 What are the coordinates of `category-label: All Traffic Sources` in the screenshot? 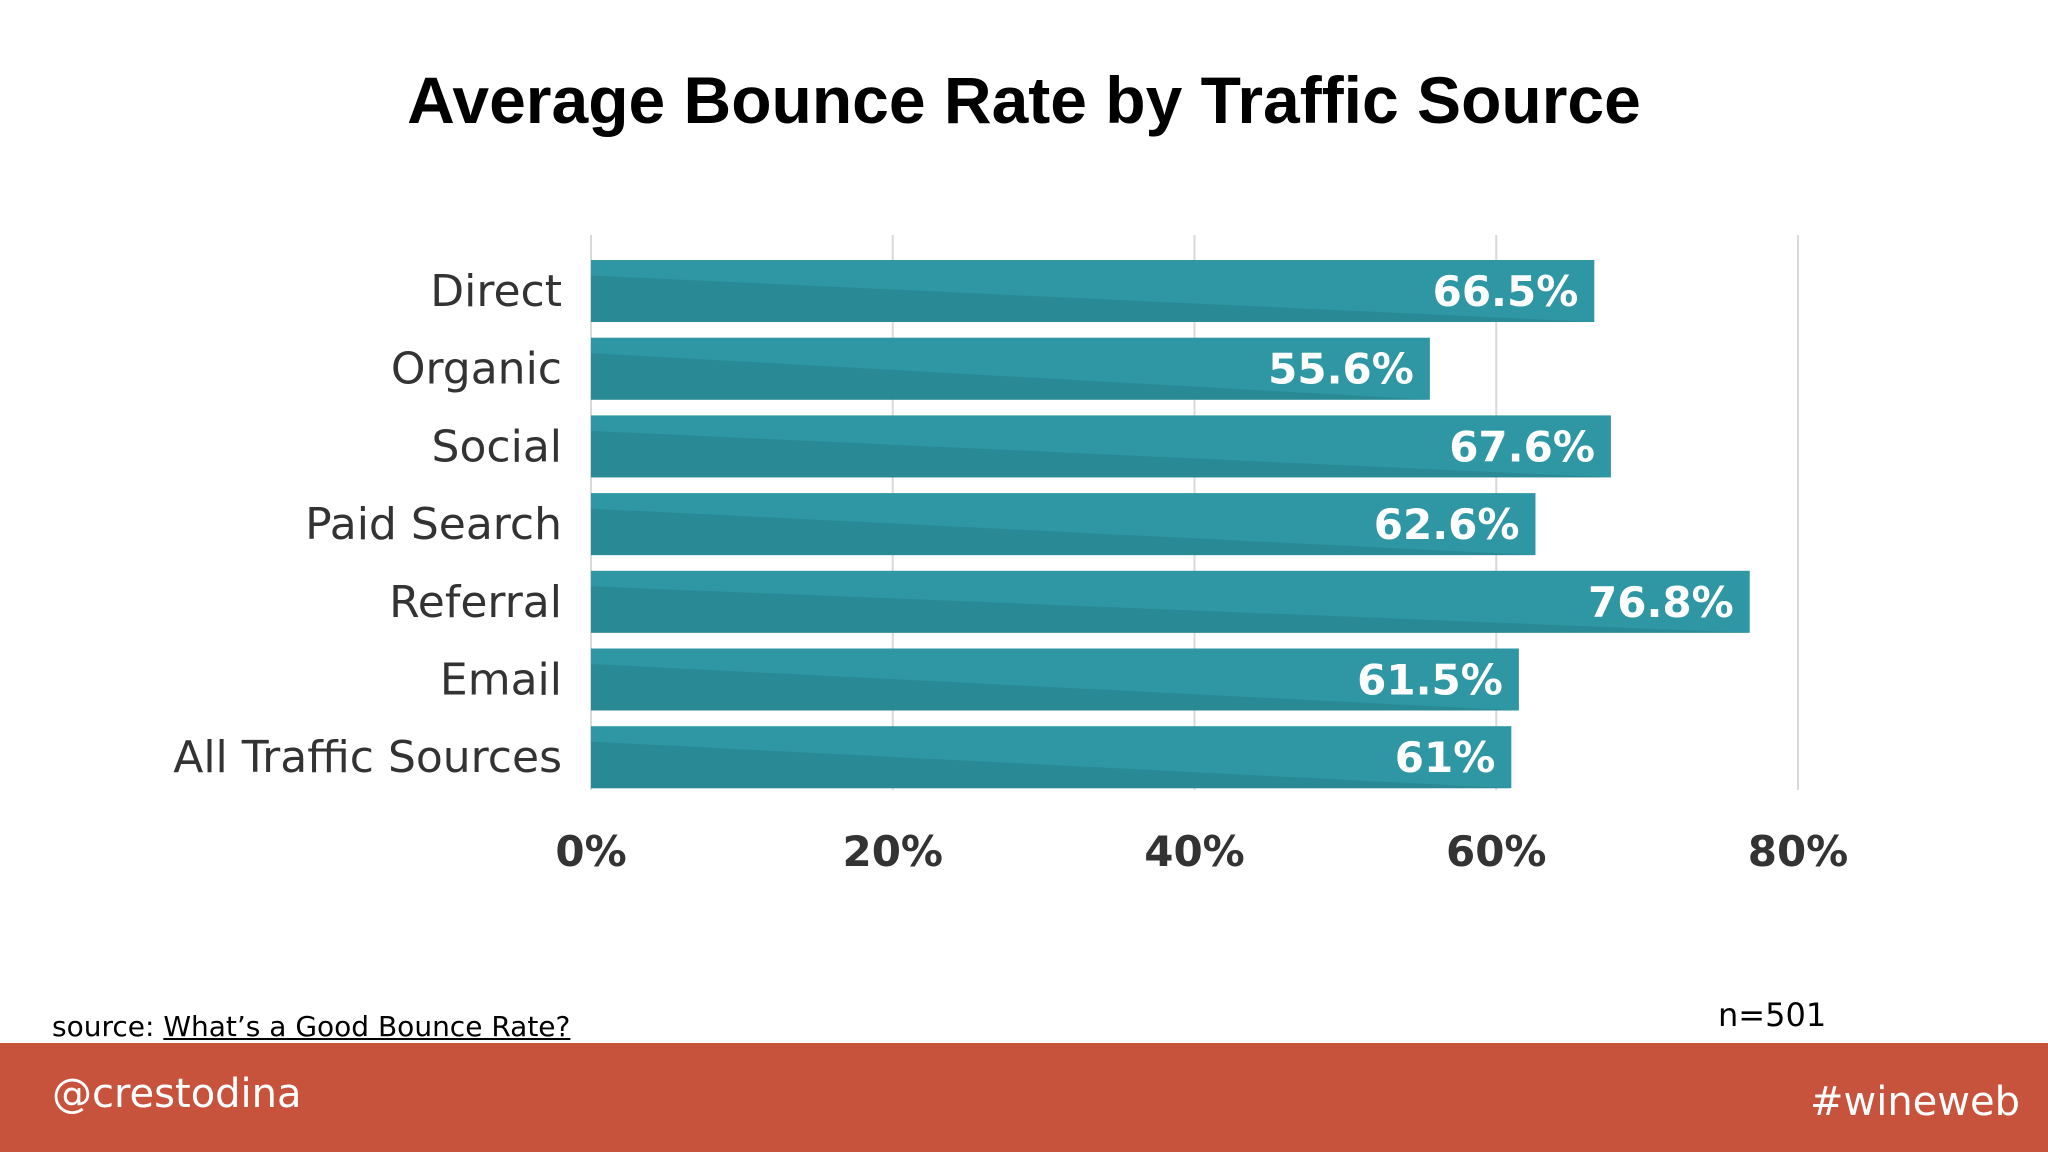 It's located at (367, 757).